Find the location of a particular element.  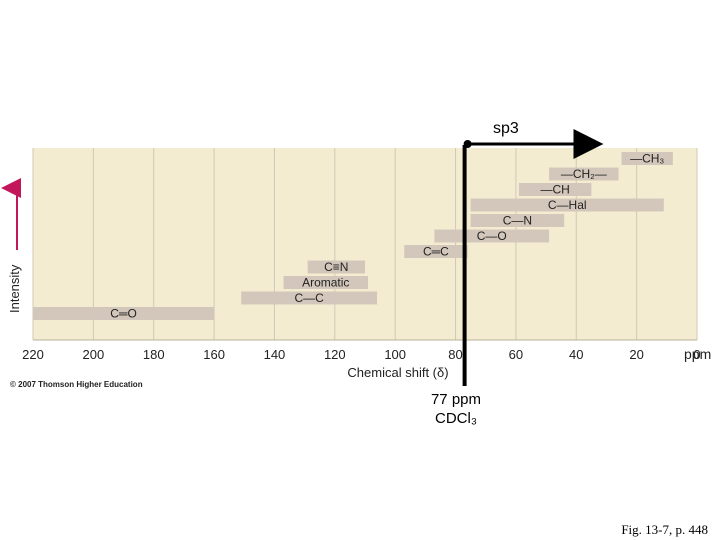

band-label: C—Hal is located at coordinates (567, 205).